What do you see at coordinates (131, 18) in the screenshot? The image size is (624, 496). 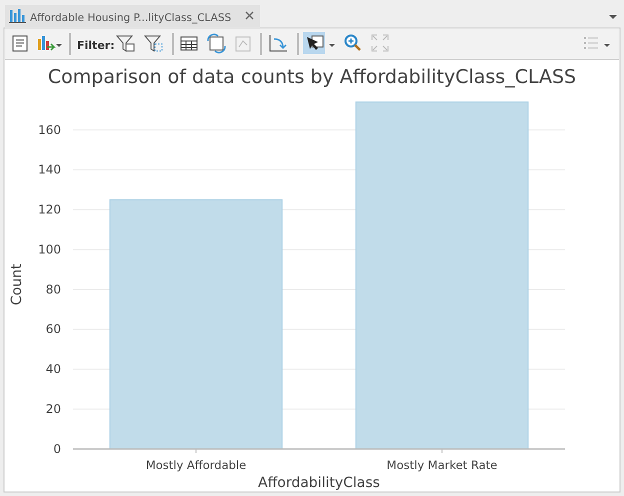 I see `text: Affordable Housing P...lityClass_CLASS` at bounding box center [131, 18].